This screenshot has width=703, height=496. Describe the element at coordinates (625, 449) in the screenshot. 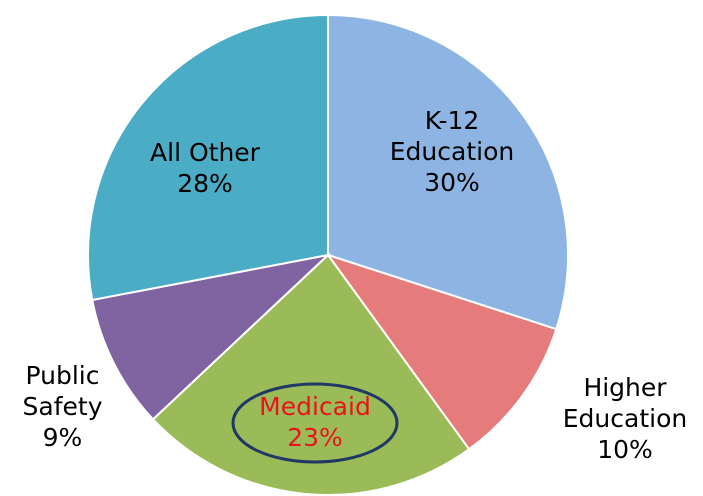

I see `value-label: 10%` at that location.